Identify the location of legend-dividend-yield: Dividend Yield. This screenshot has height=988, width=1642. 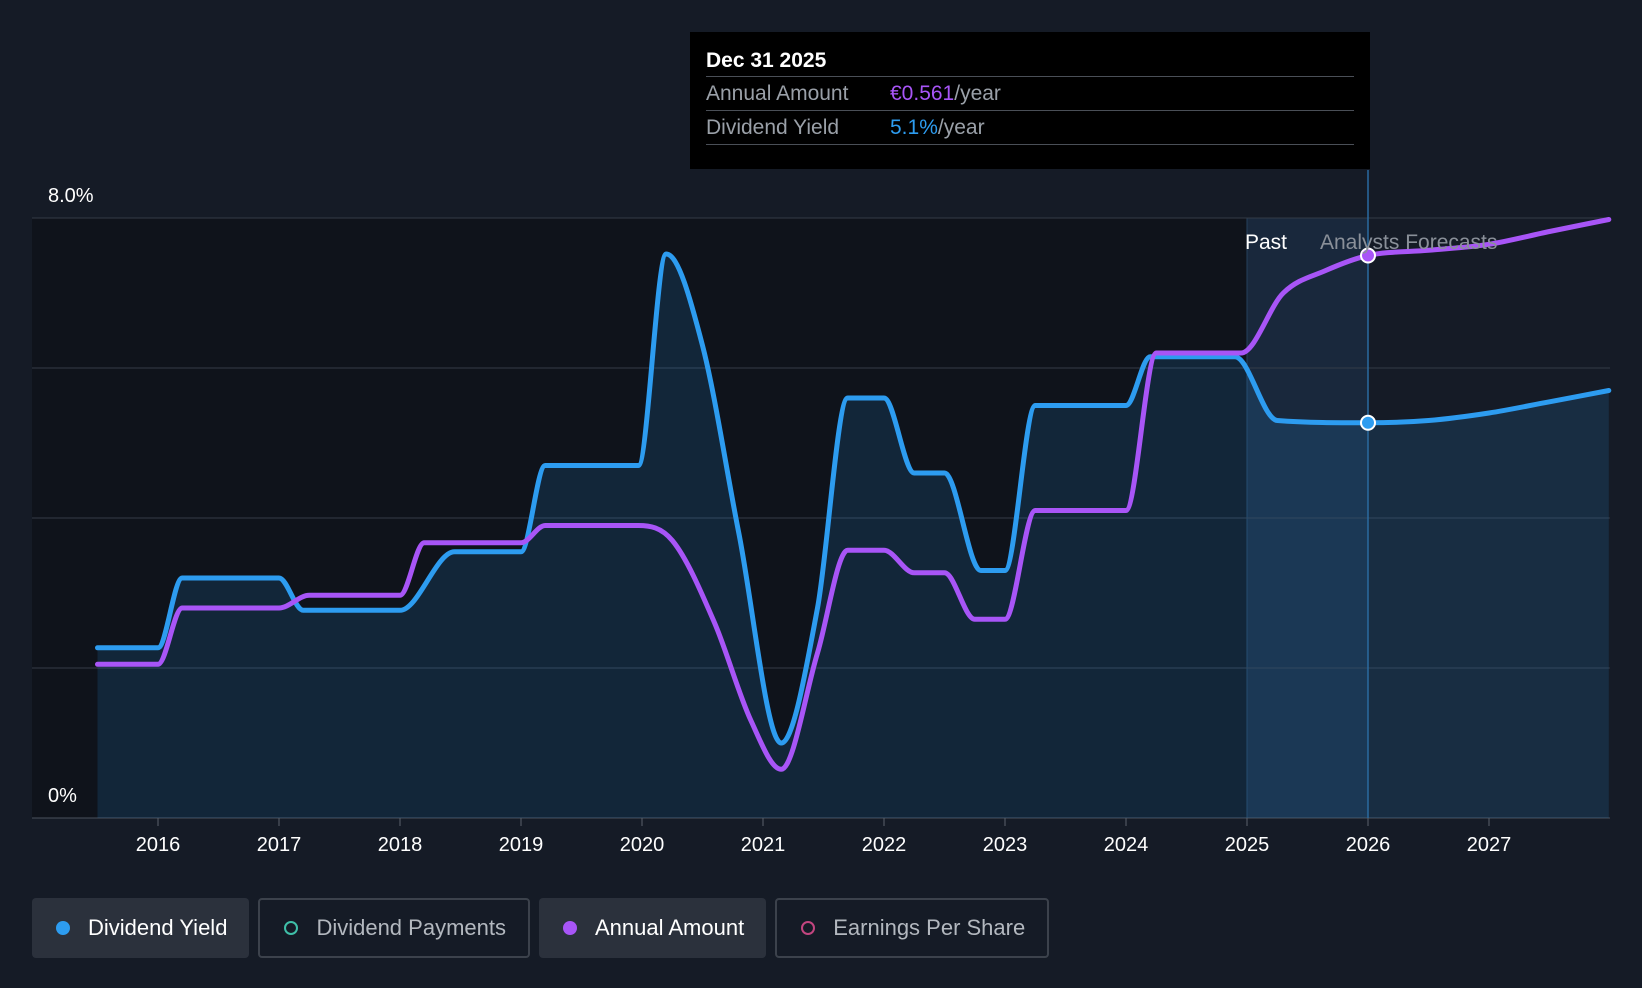
(141, 928).